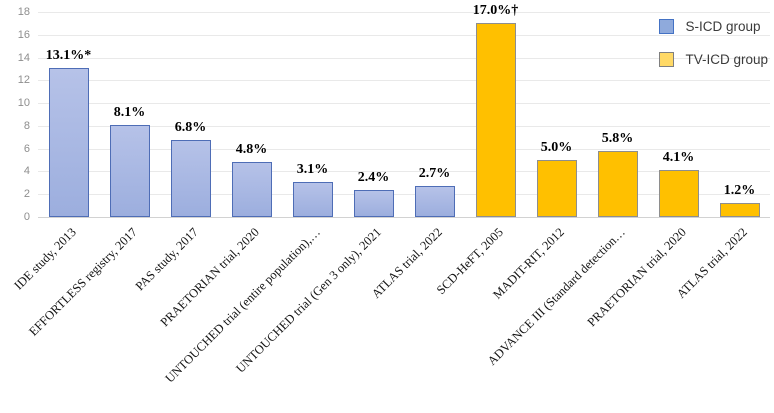 This screenshot has height=413, width=774. What do you see at coordinates (667, 59) in the screenshot?
I see `tvicd-group-swatch-icon` at bounding box center [667, 59].